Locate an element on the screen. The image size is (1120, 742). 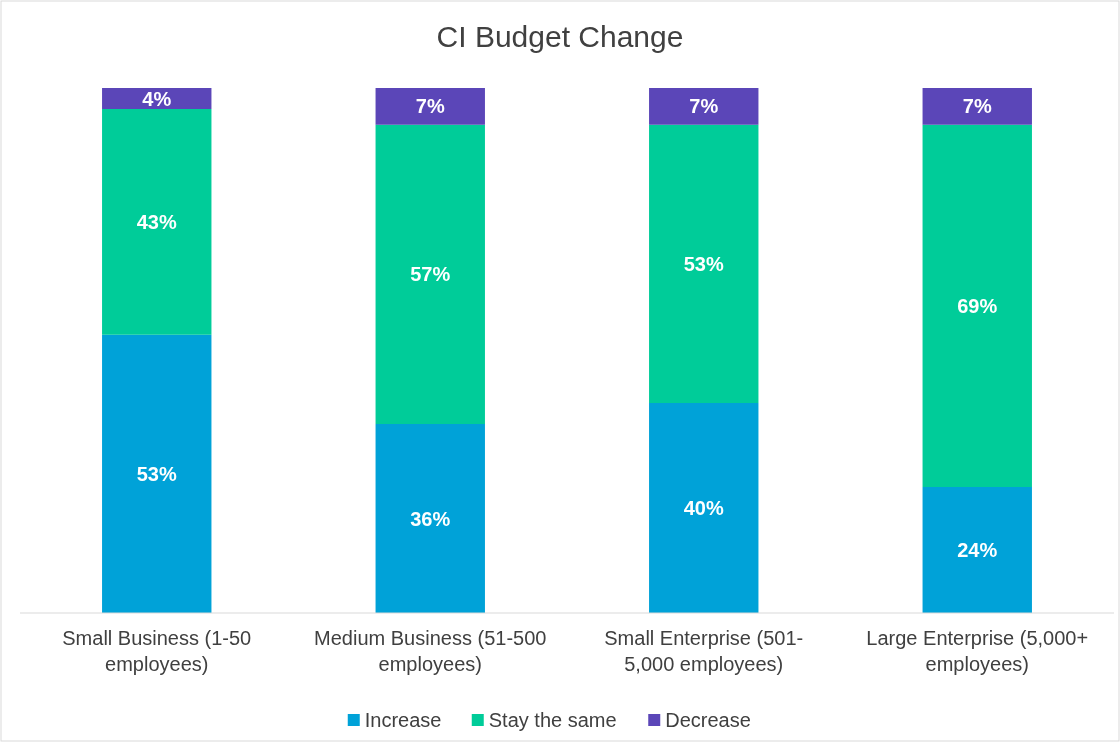
data-label: 24% is located at coordinates (977, 550).